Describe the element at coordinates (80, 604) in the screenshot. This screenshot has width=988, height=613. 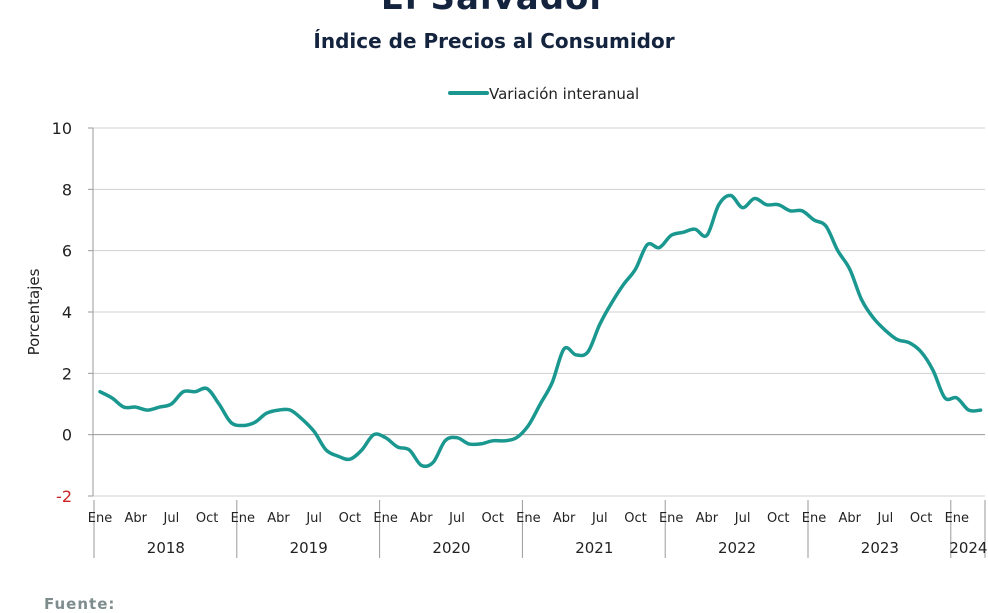
I see `source-label: Fuente:` at that location.